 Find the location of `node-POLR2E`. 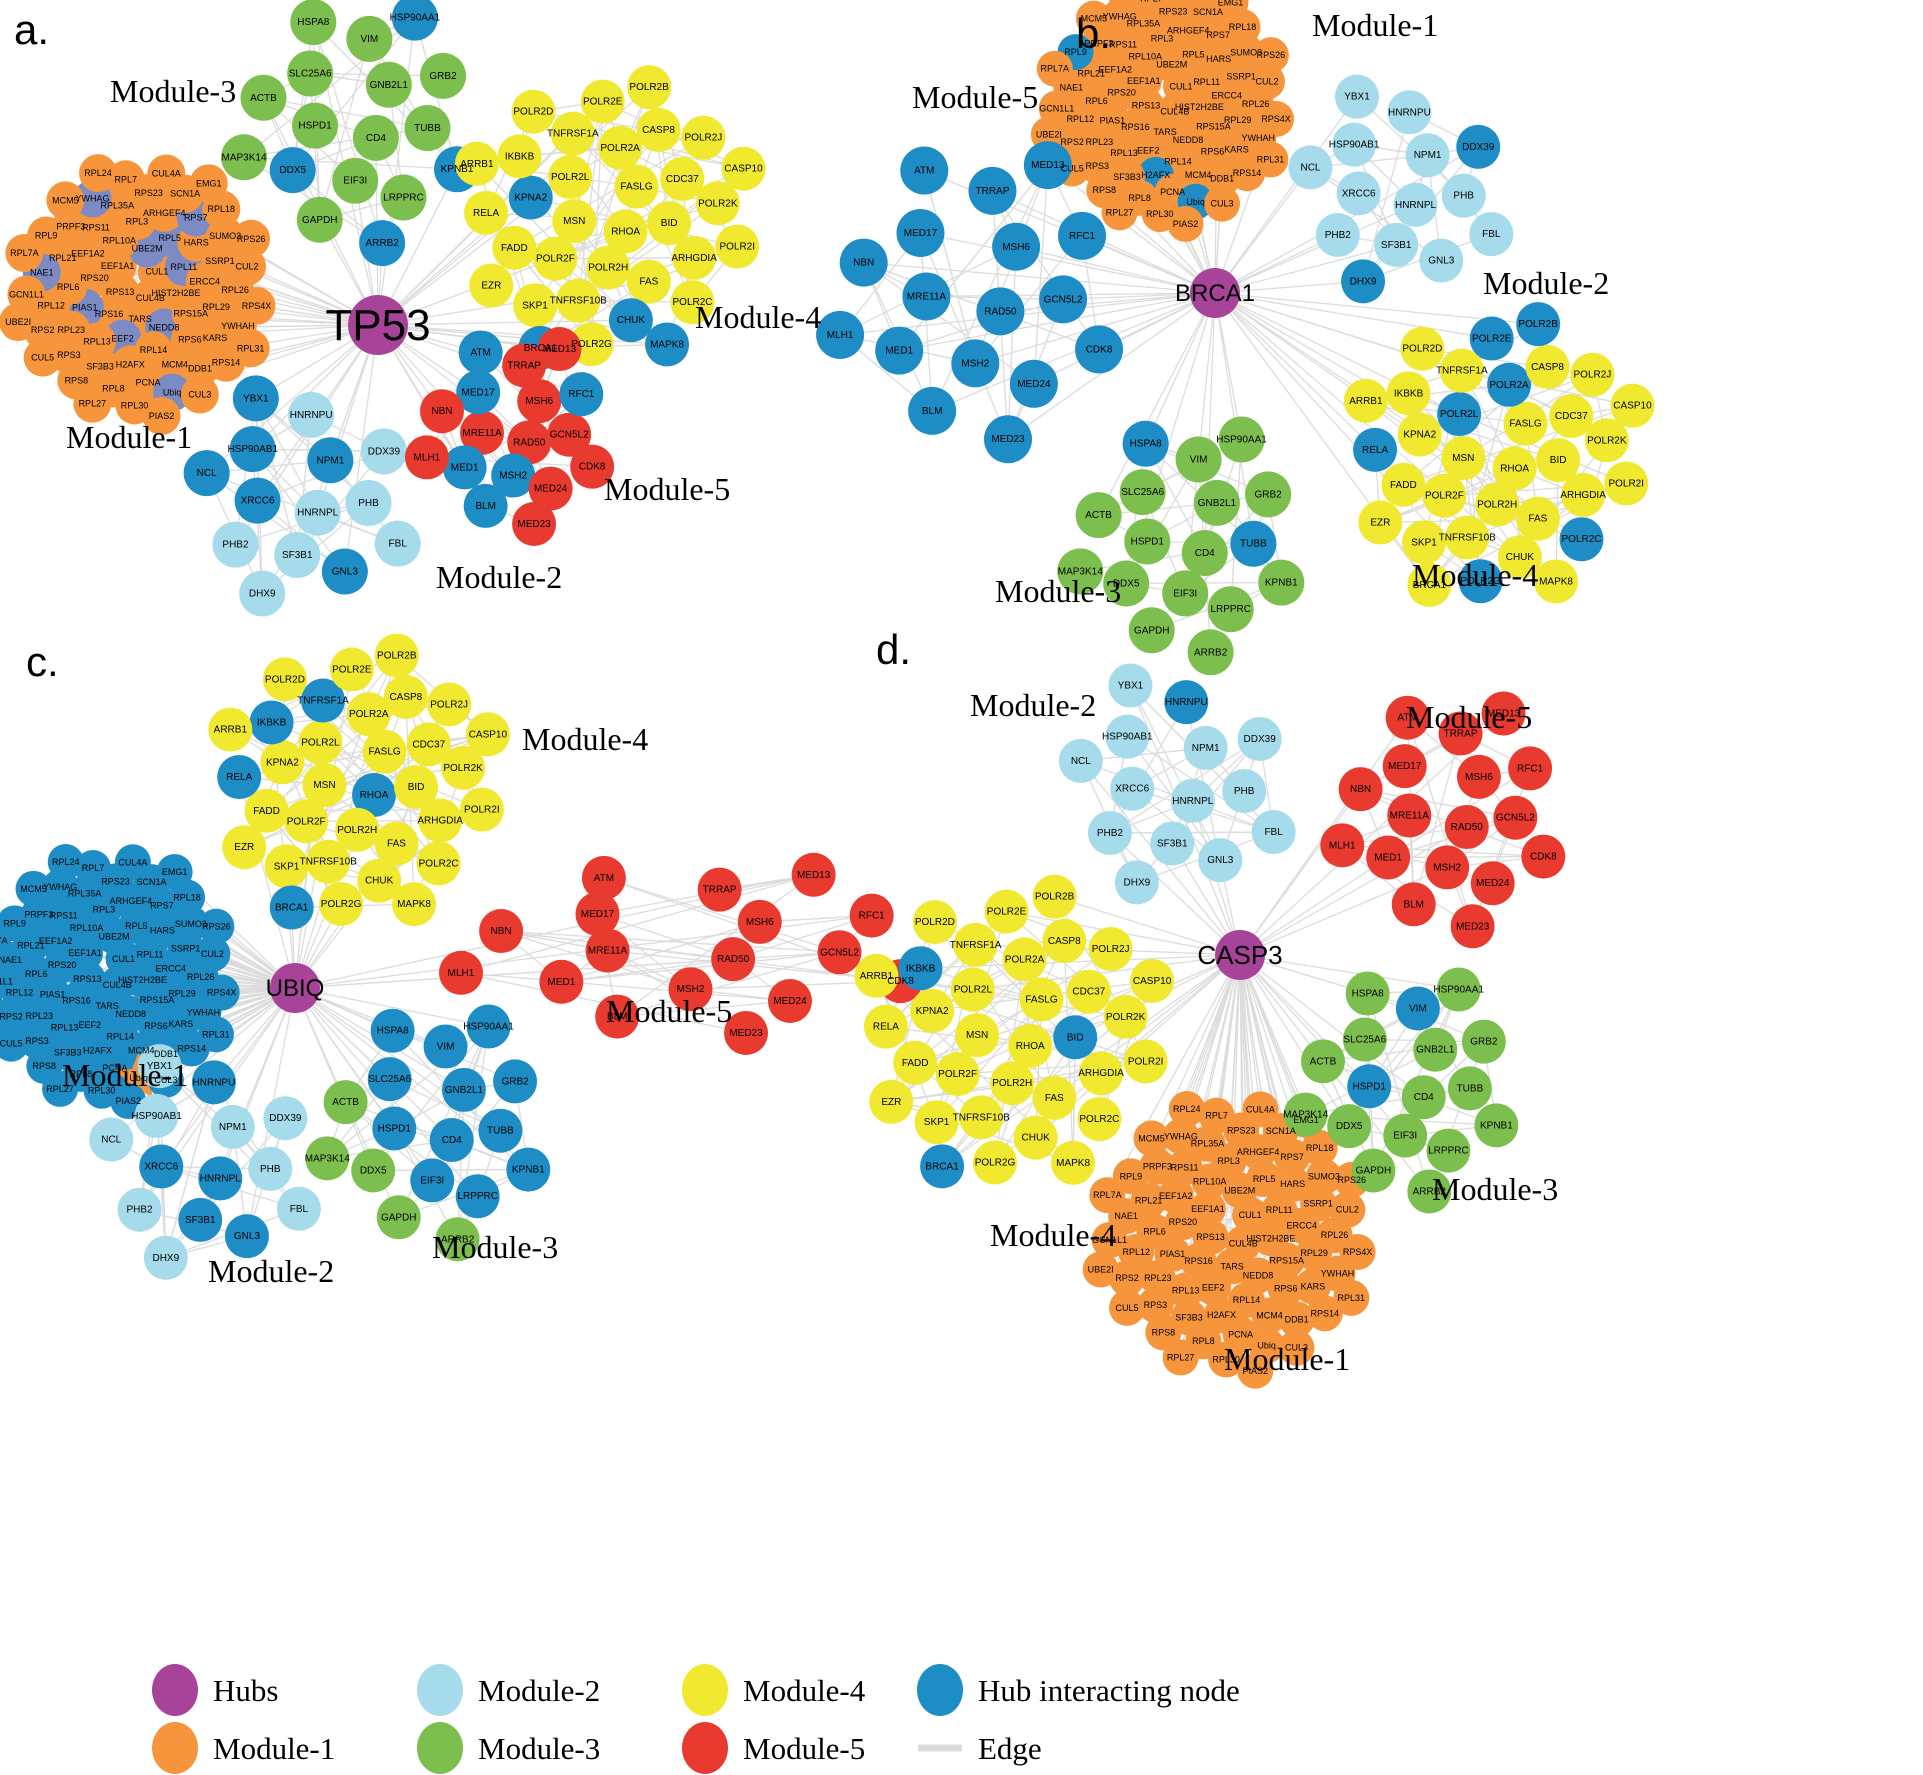

node-POLR2E is located at coordinates (1006, 911).